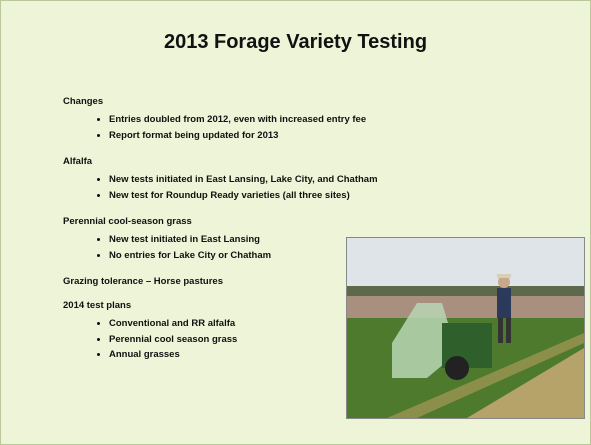  What do you see at coordinates (127, 221) in the screenshot?
I see `section-heading: Perennial cool-season grass` at bounding box center [127, 221].